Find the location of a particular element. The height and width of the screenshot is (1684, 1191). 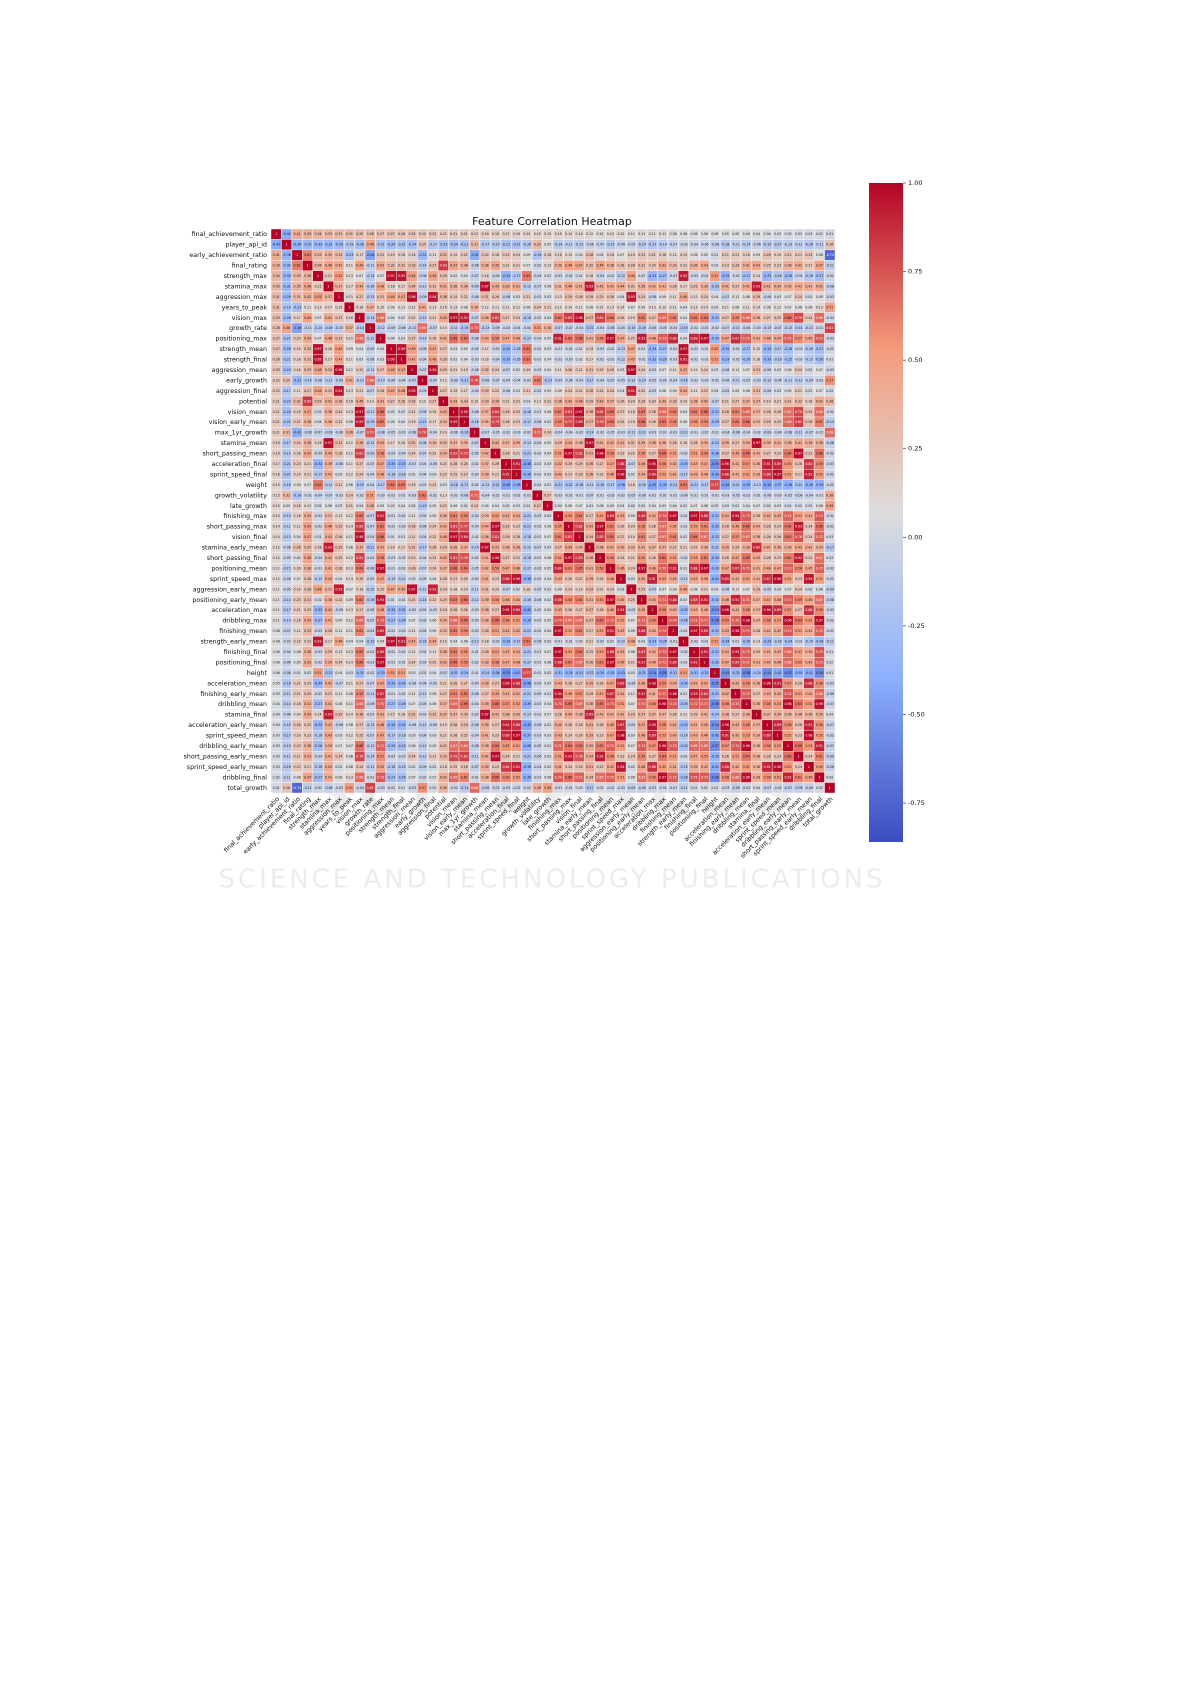

cell-label: 0.61 is located at coordinates (704, 527).